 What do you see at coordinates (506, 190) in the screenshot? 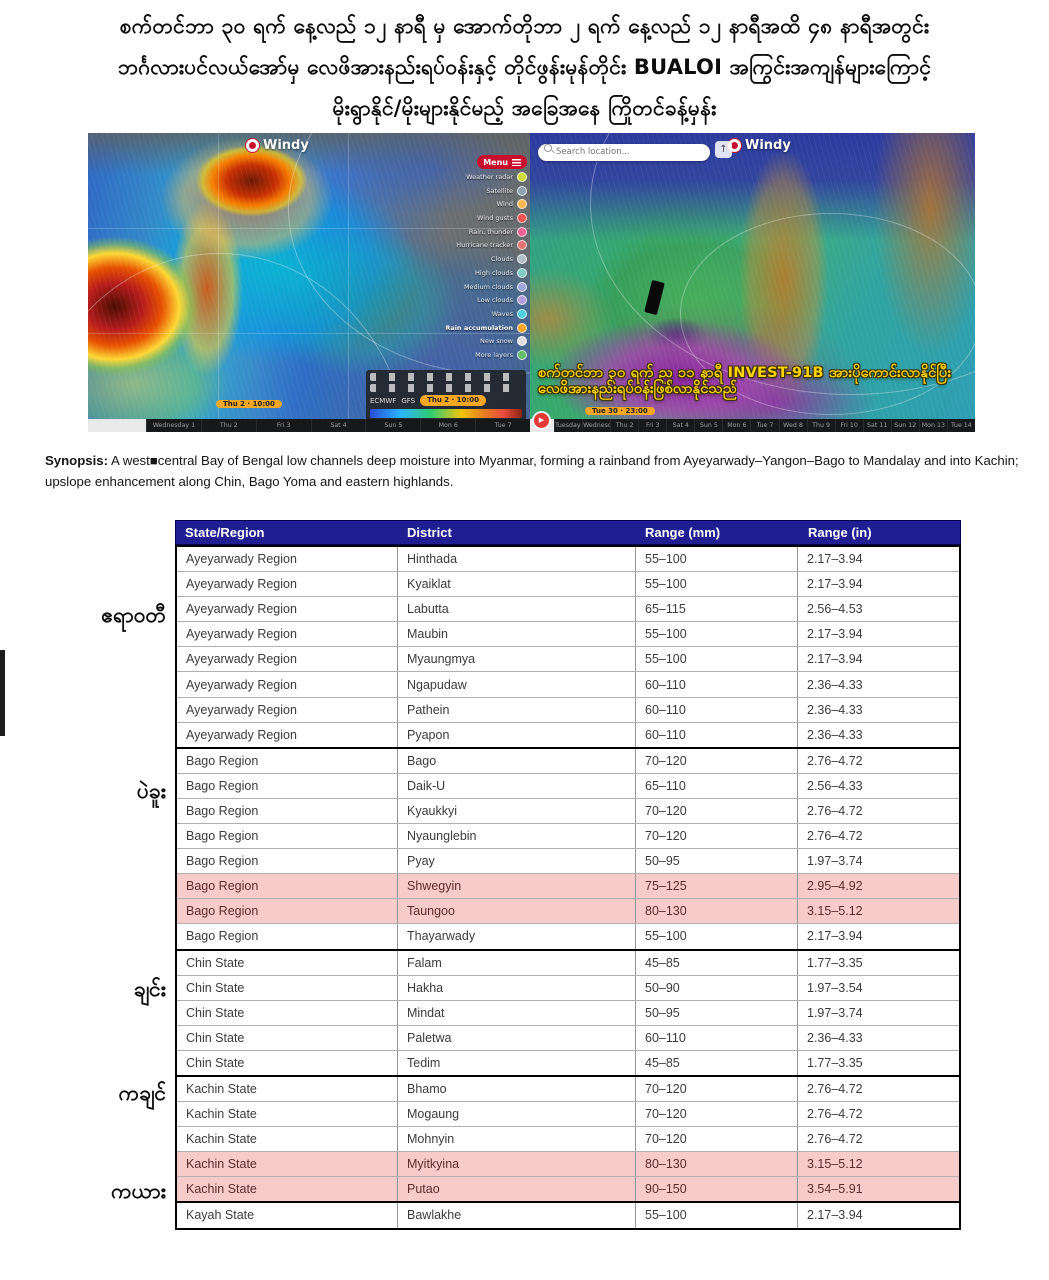
I see `layer-menu-item: Satellite` at bounding box center [506, 190].